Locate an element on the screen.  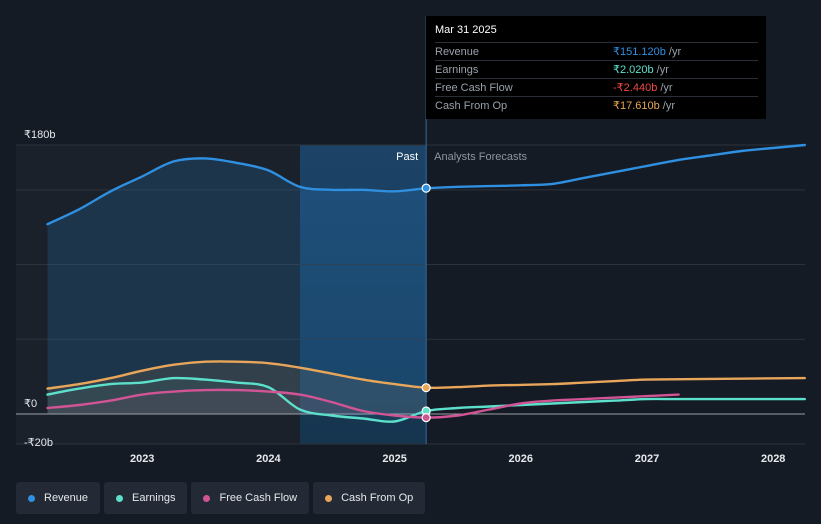
highlight-band is located at coordinates (363, 294).